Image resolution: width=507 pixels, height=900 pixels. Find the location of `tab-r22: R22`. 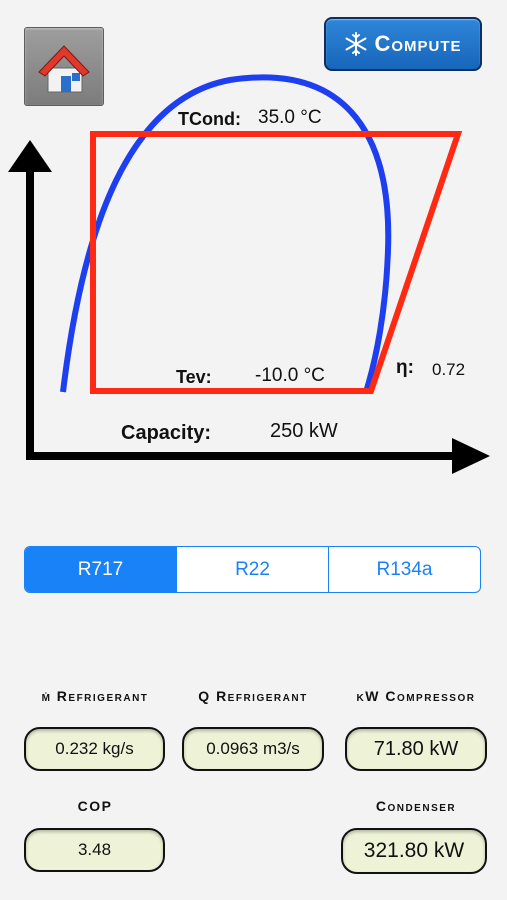

tab-r22: R22 is located at coordinates (252, 569).